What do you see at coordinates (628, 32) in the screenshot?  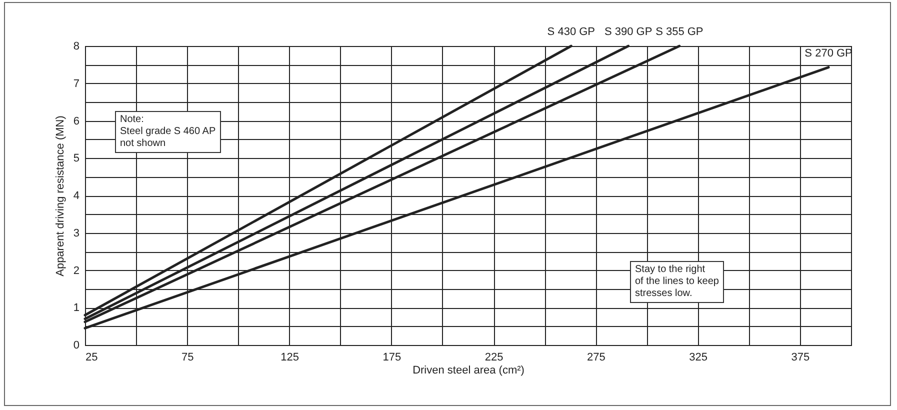 I see `series-label: S 390 GP` at bounding box center [628, 32].